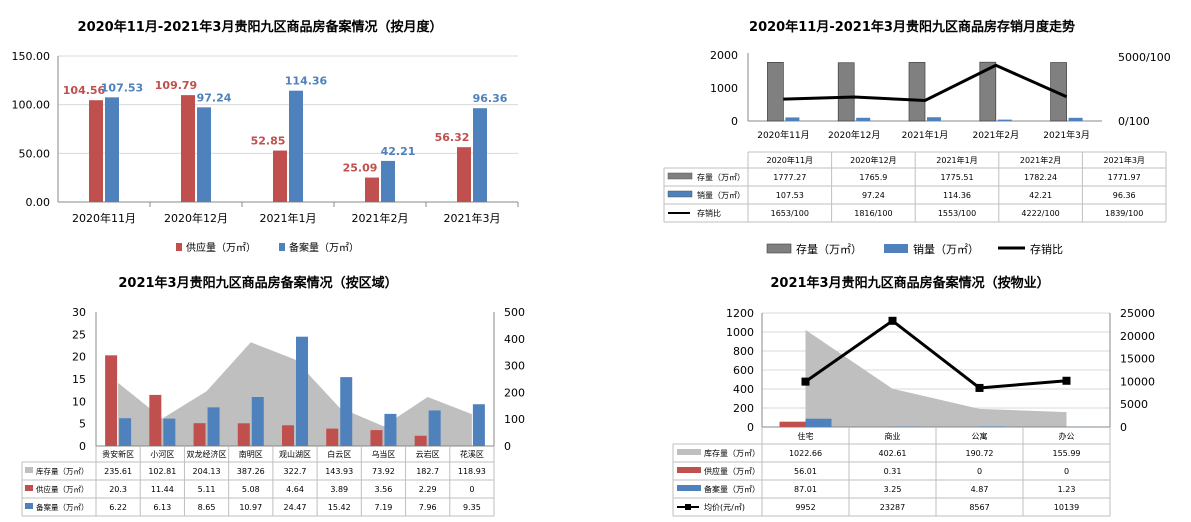 This screenshot has width=1191, height=522. What do you see at coordinates (79, 357) in the screenshot?
I see `y-tick-label: 20` at bounding box center [79, 357].